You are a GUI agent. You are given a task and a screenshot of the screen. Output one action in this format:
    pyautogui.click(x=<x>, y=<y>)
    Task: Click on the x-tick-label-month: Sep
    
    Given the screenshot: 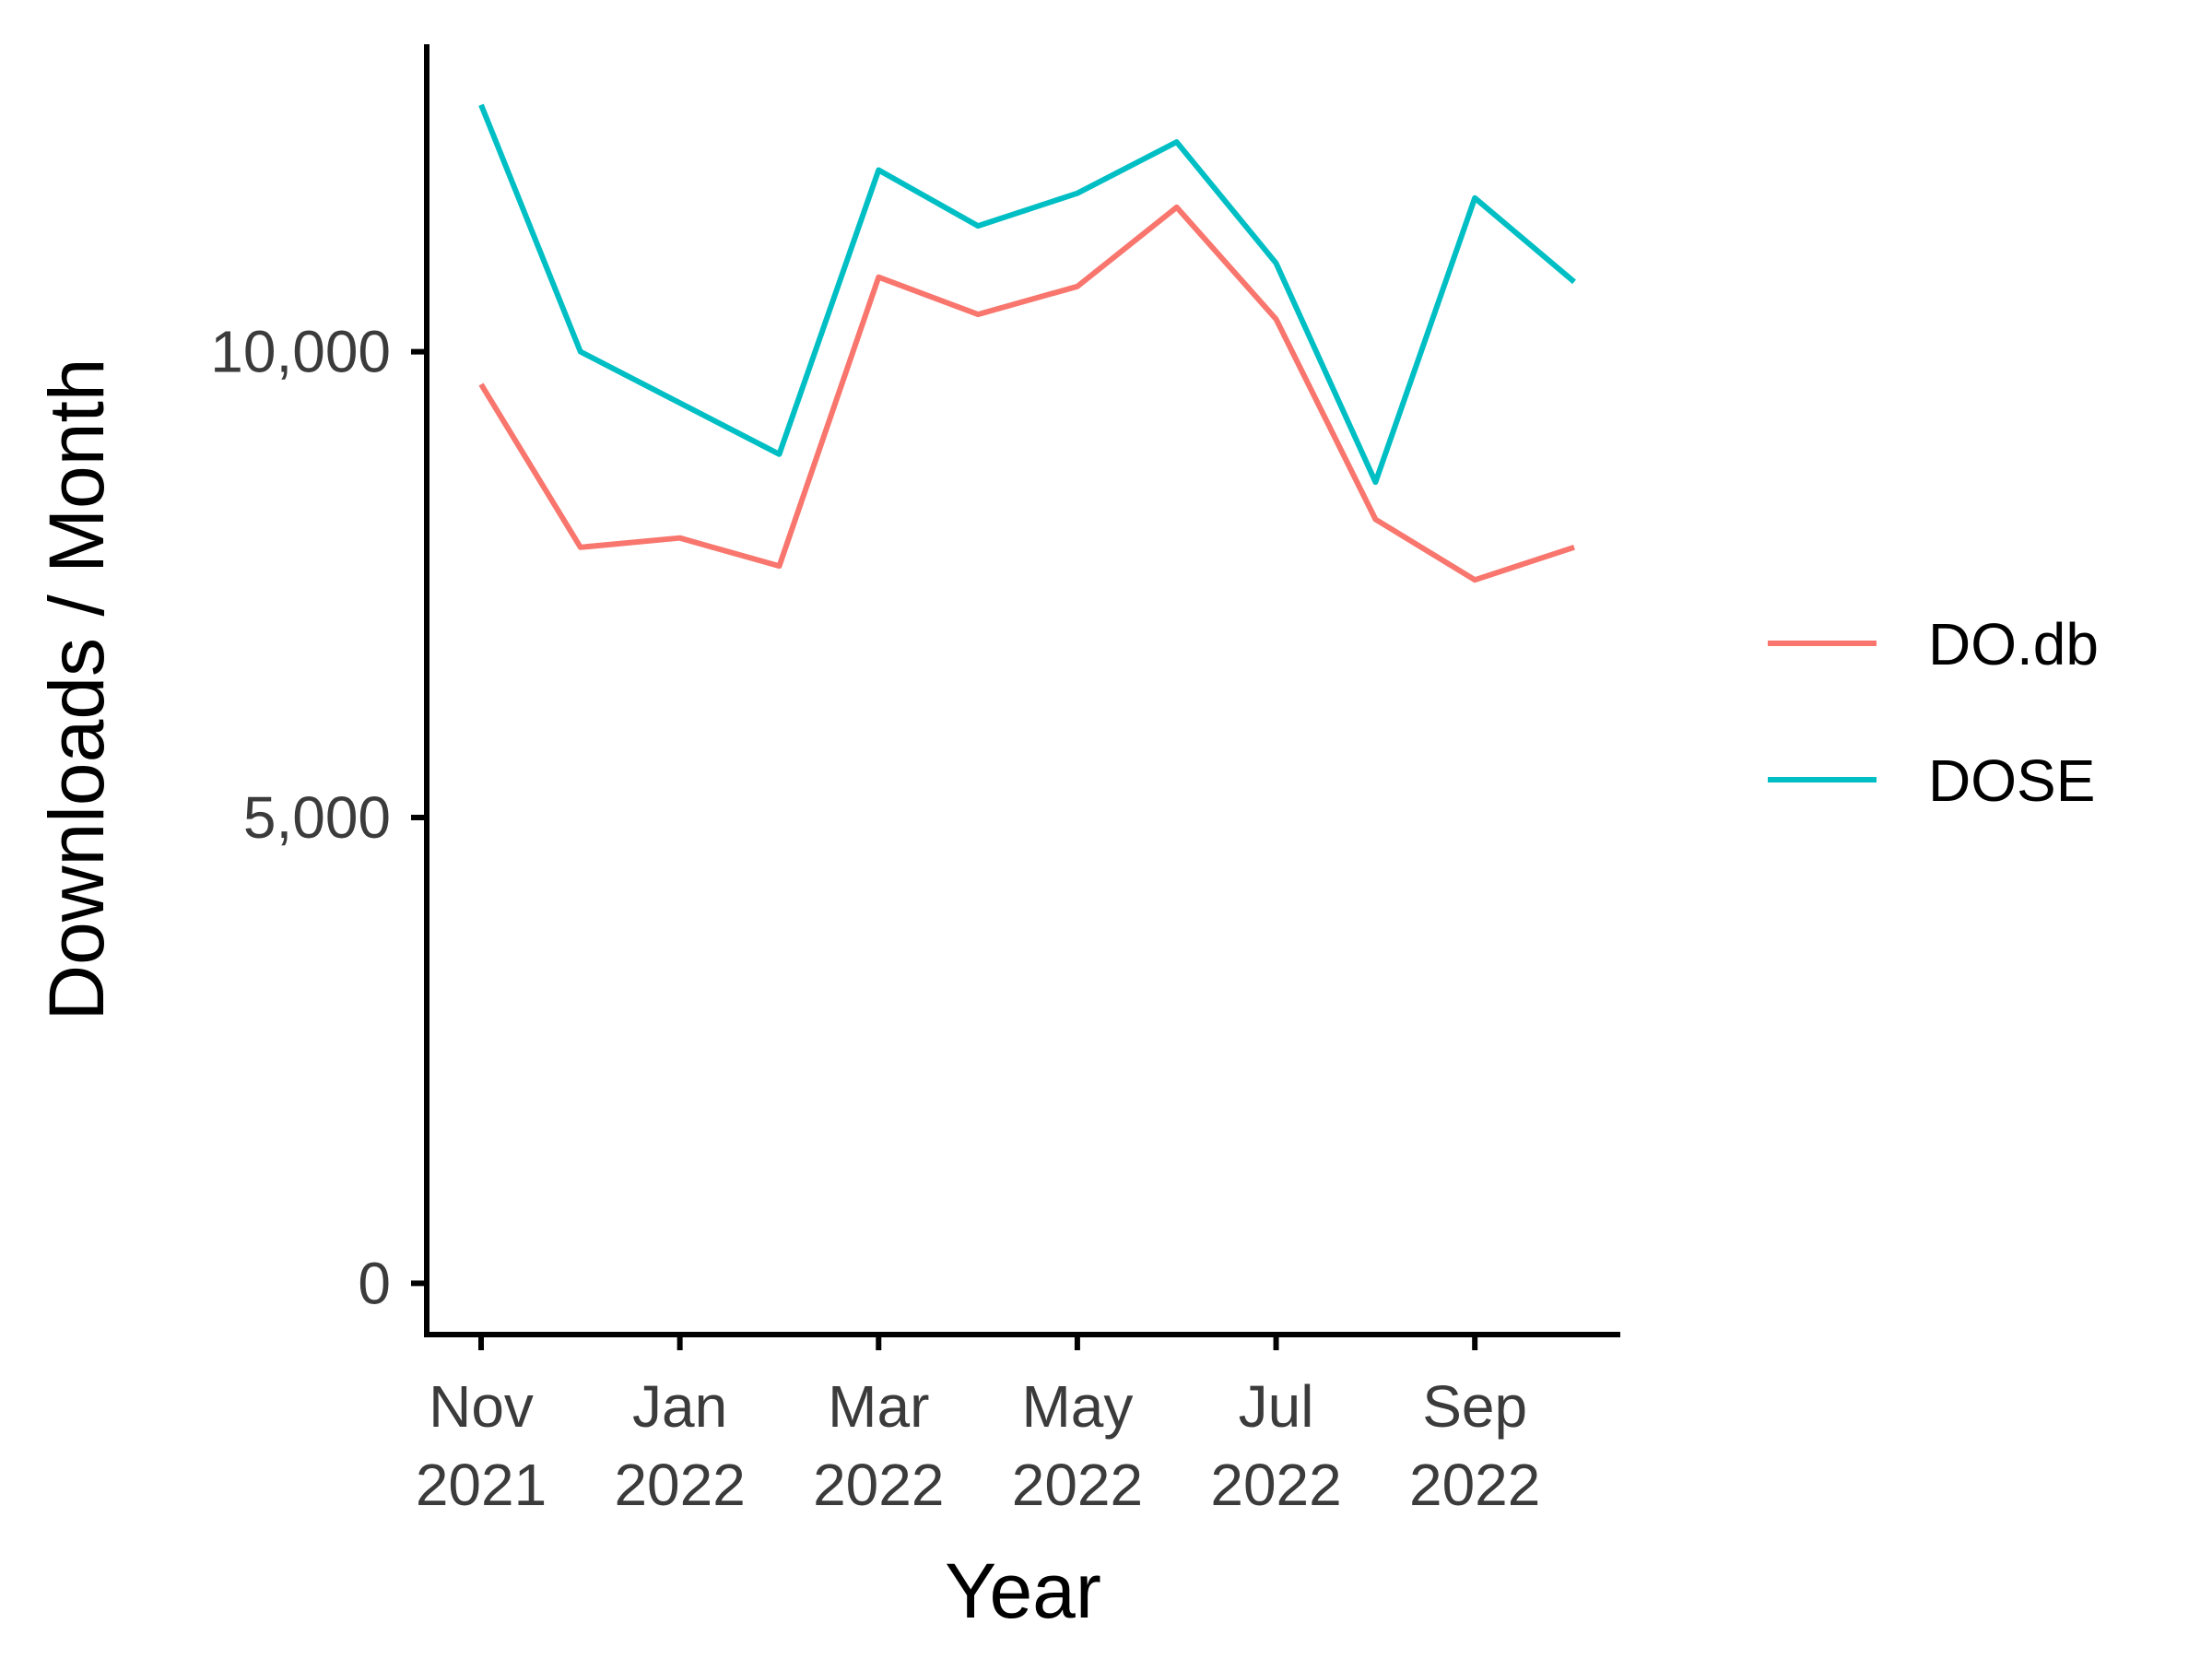 What is the action you would take?
    pyautogui.click(x=1474, y=1406)
    